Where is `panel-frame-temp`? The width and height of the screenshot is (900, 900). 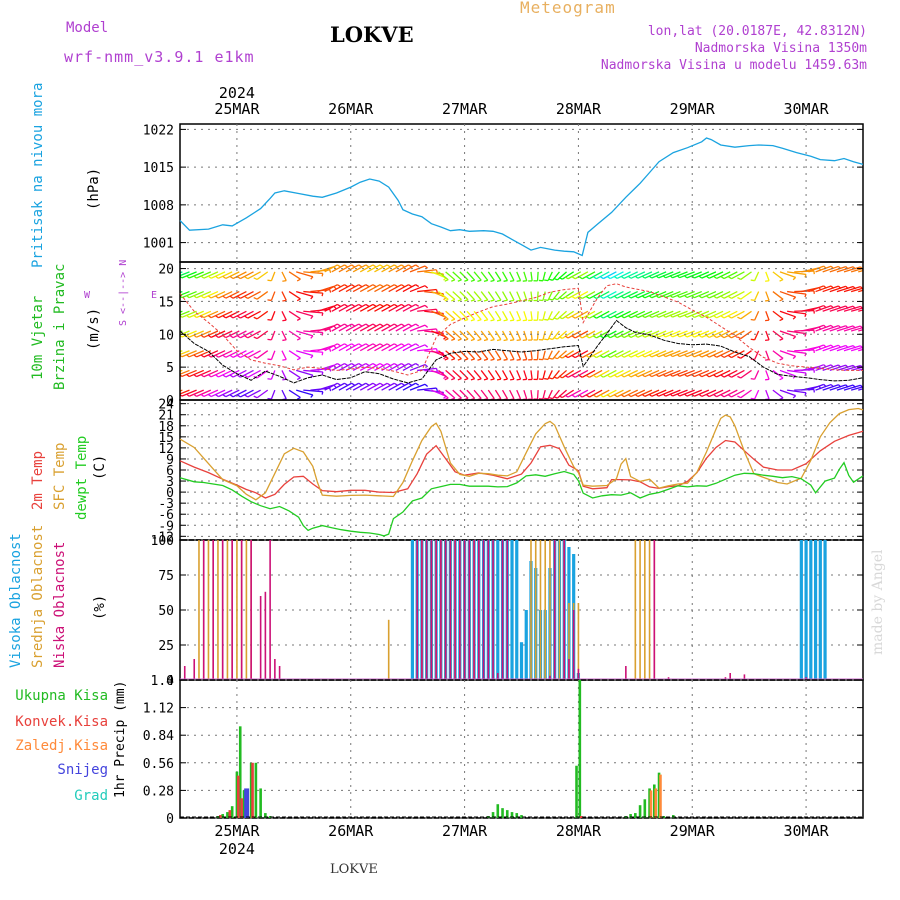
panel-frame-temp is located at coordinates (521, 470).